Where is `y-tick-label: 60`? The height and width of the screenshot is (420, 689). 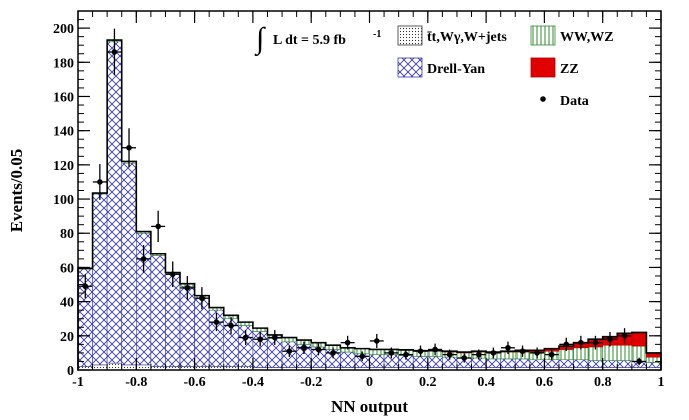 y-tick-label: 60 is located at coordinates (67, 268).